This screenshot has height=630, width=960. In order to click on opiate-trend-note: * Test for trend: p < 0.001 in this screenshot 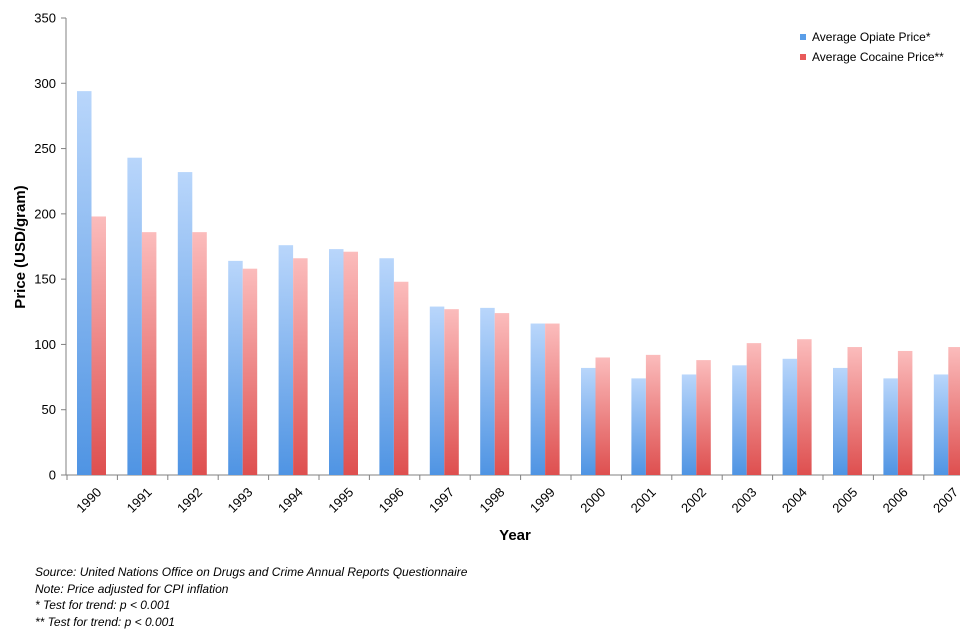, I will do `click(251, 605)`.